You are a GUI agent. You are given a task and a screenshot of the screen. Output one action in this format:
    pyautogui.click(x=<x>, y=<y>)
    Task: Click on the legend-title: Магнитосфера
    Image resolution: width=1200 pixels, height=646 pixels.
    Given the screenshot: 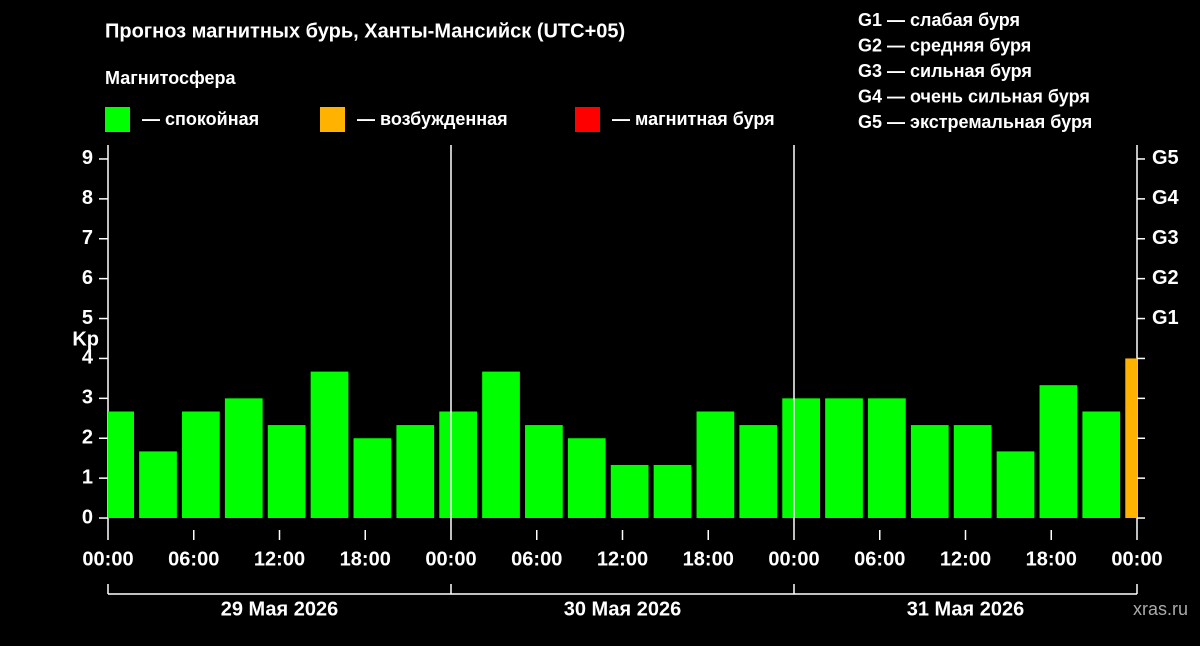 What is the action you would take?
    pyautogui.click(x=171, y=78)
    